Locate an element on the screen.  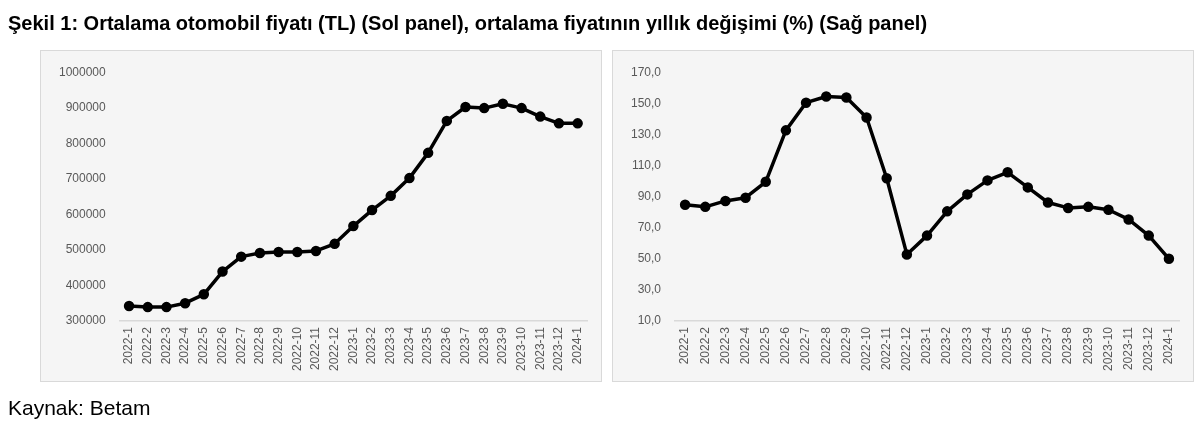
x-tick-label: 2023-5 is located at coordinates (427, 345).